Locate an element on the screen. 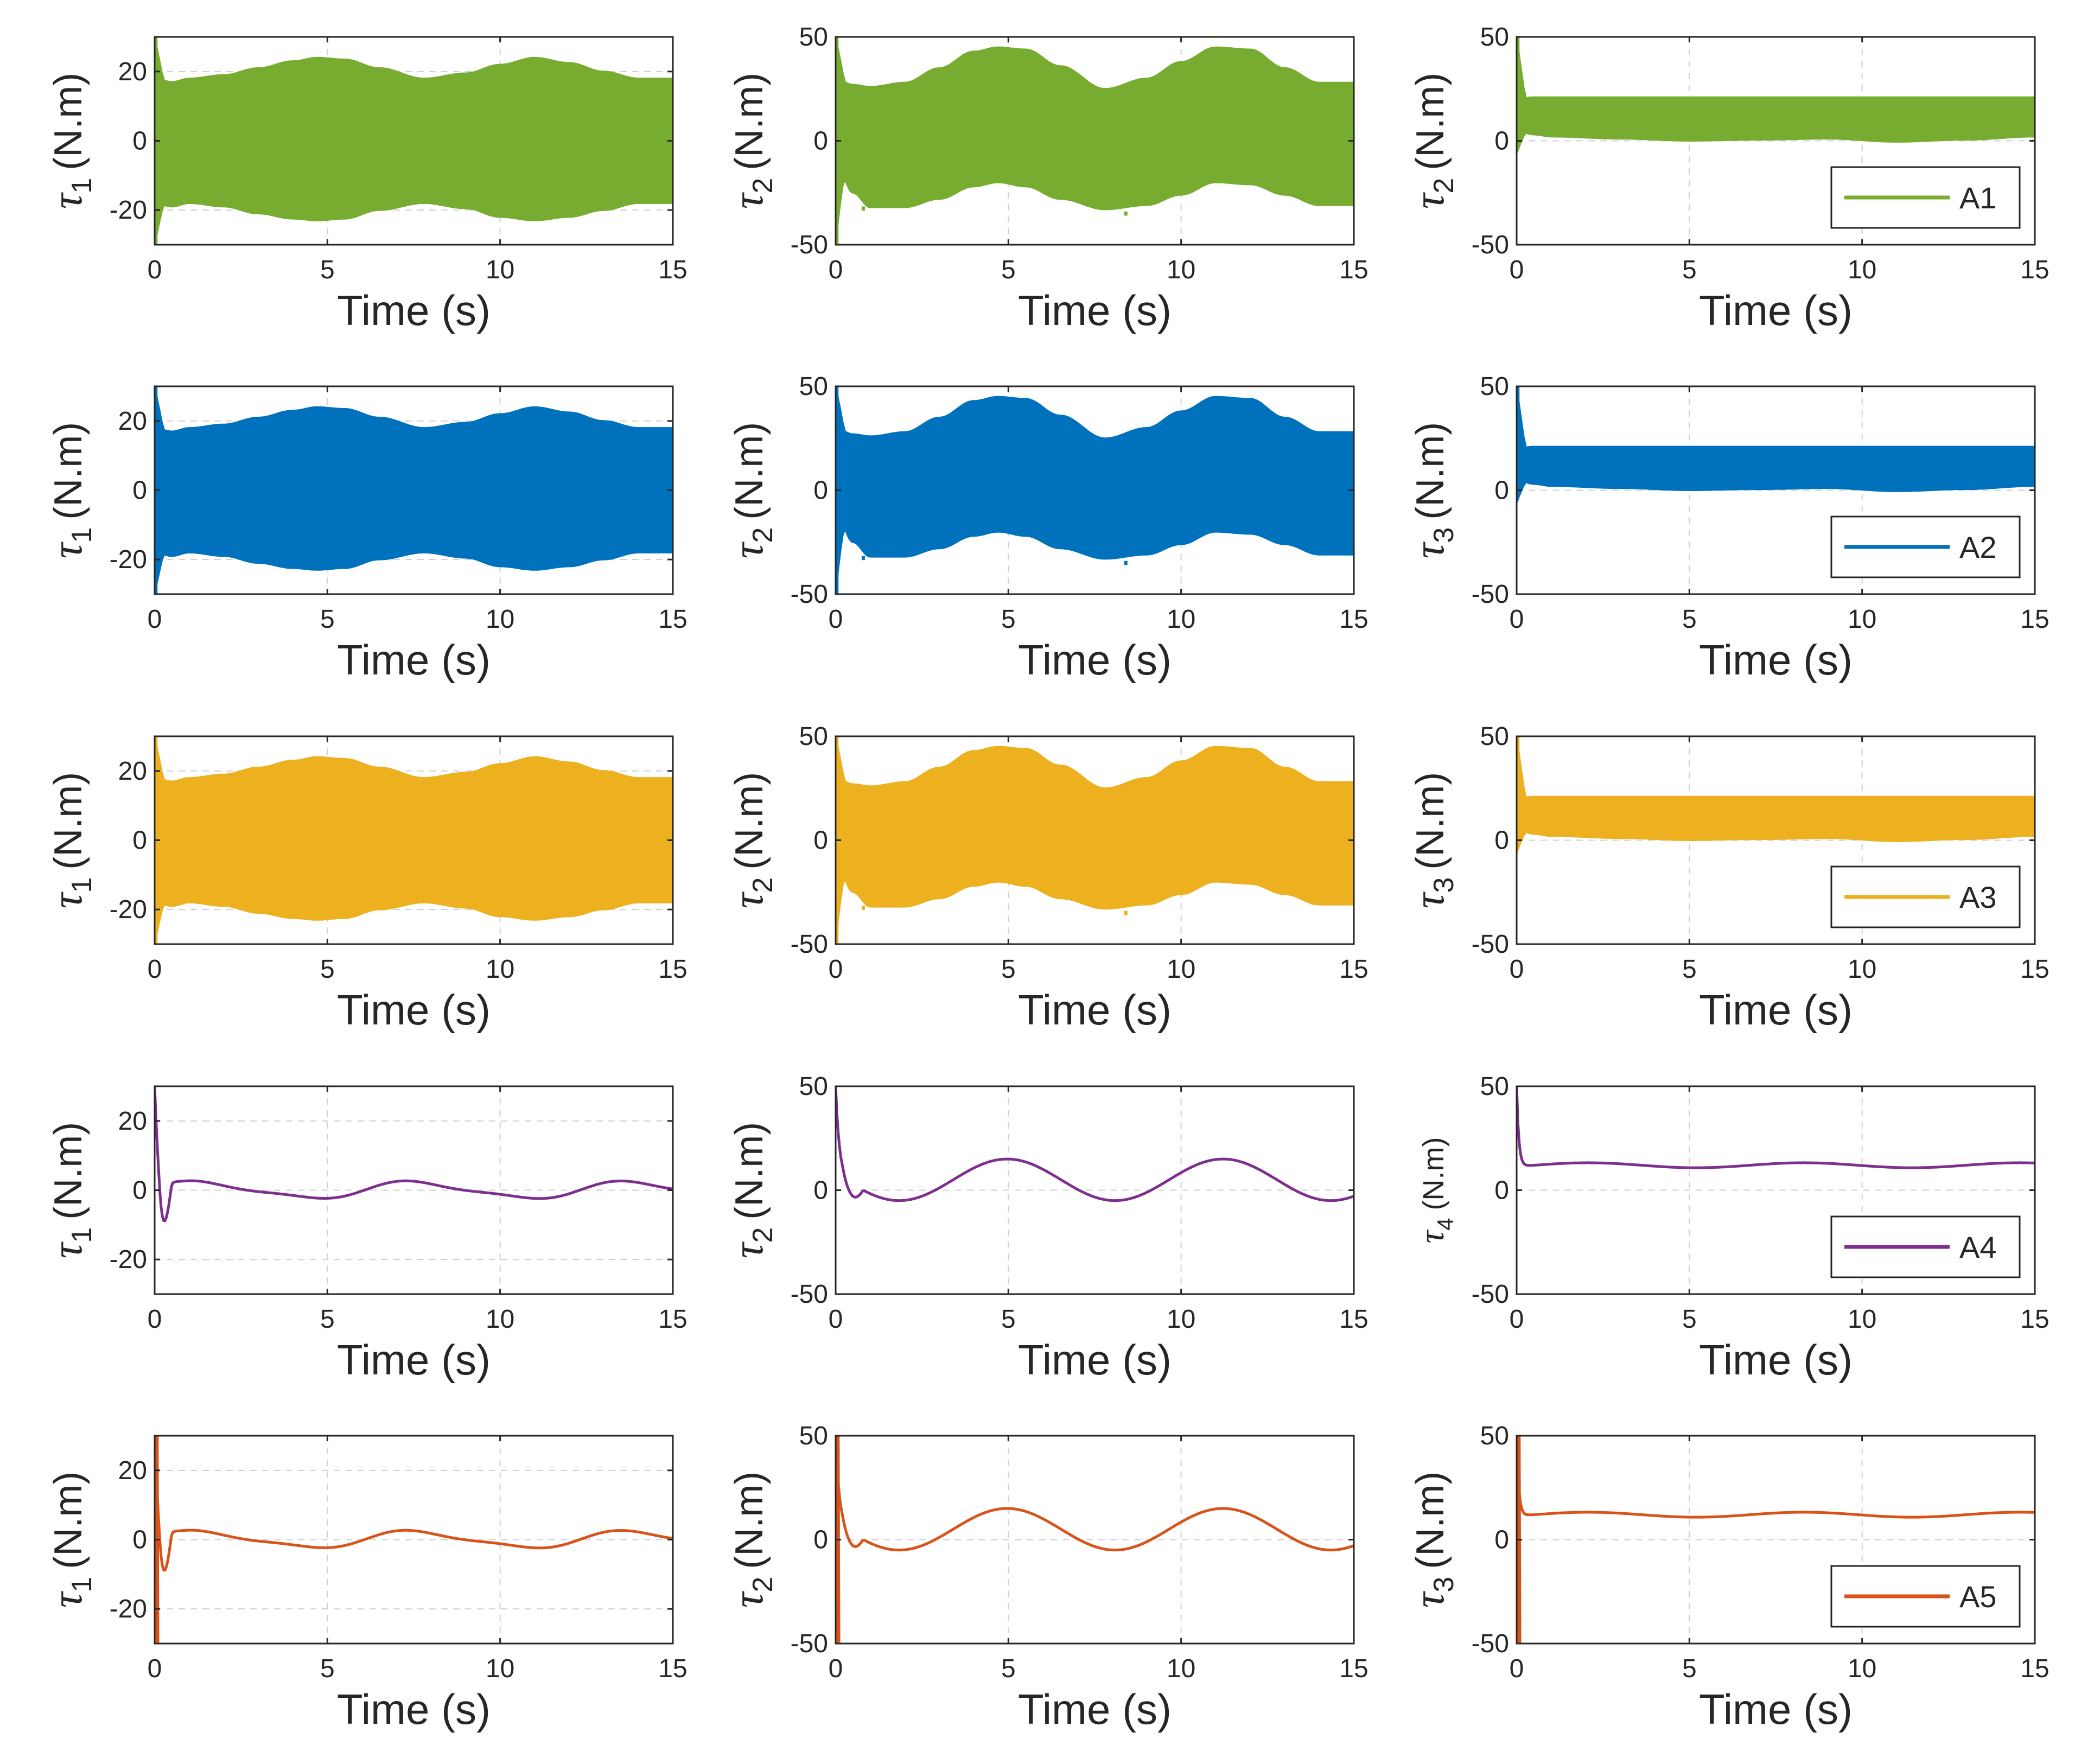  y-label-subscript: 3 is located at coordinates (1444, 885).